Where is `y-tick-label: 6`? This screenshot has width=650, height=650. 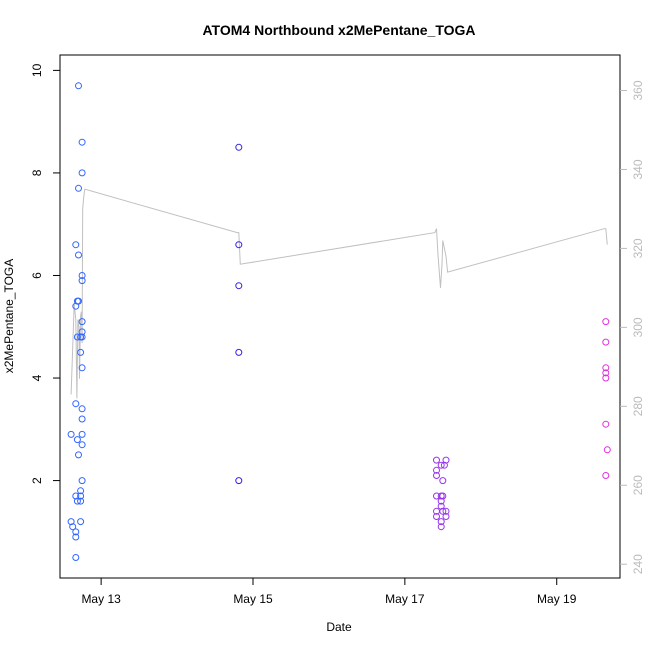
y-tick-label: 6 is located at coordinates (37, 275).